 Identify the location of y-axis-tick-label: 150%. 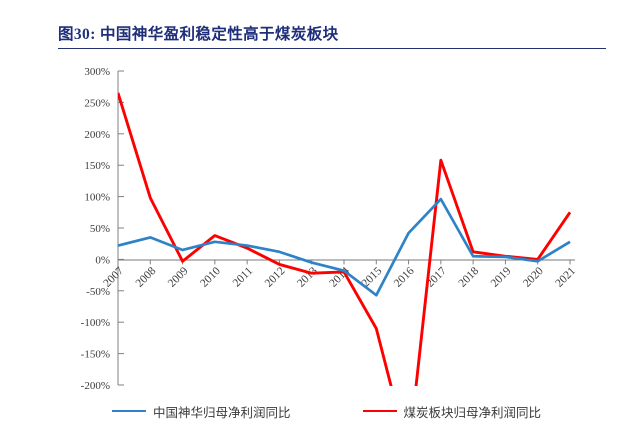
(97, 166).